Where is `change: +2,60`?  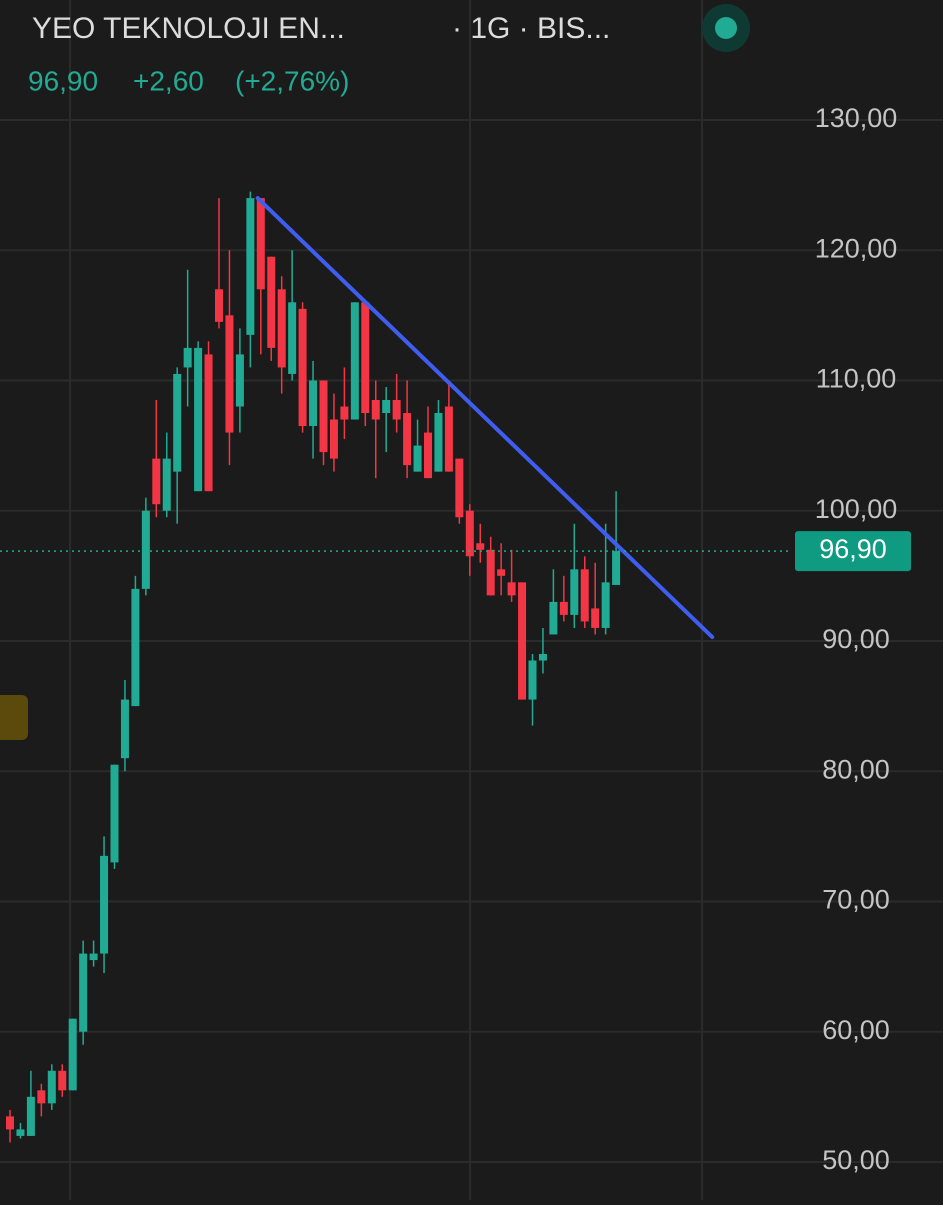 change: +2,60 is located at coordinates (168, 80).